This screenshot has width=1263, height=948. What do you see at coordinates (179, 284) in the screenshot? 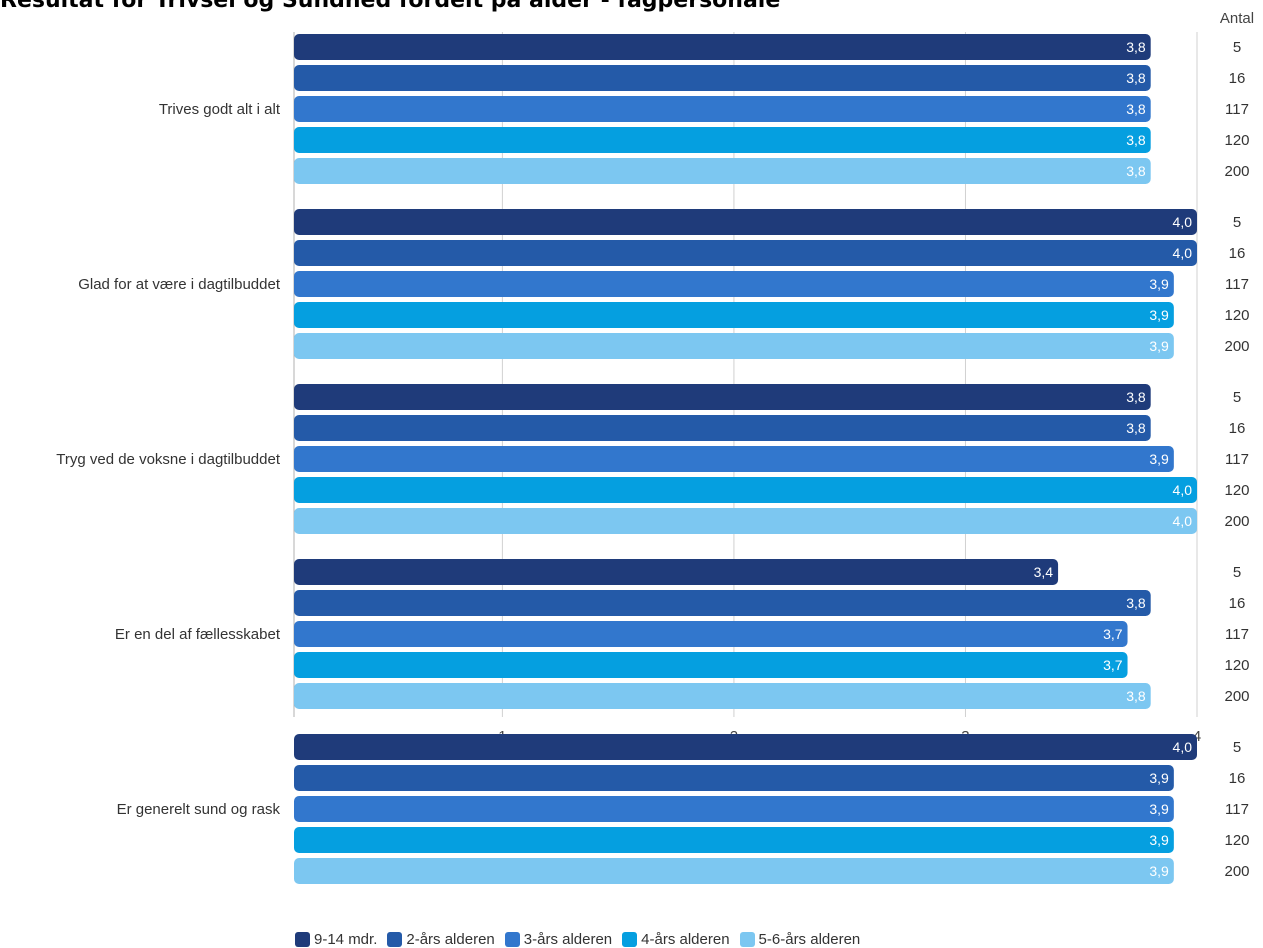
I see `category-label: Glad for at være i dagtilbuddet` at bounding box center [179, 284].